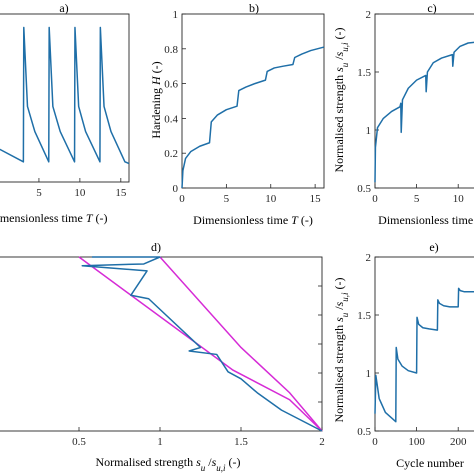 The image size is (474, 474). What do you see at coordinates (79, 442) in the screenshot?
I see `panel-d-xtick-label: 0.5` at bounding box center [79, 442].